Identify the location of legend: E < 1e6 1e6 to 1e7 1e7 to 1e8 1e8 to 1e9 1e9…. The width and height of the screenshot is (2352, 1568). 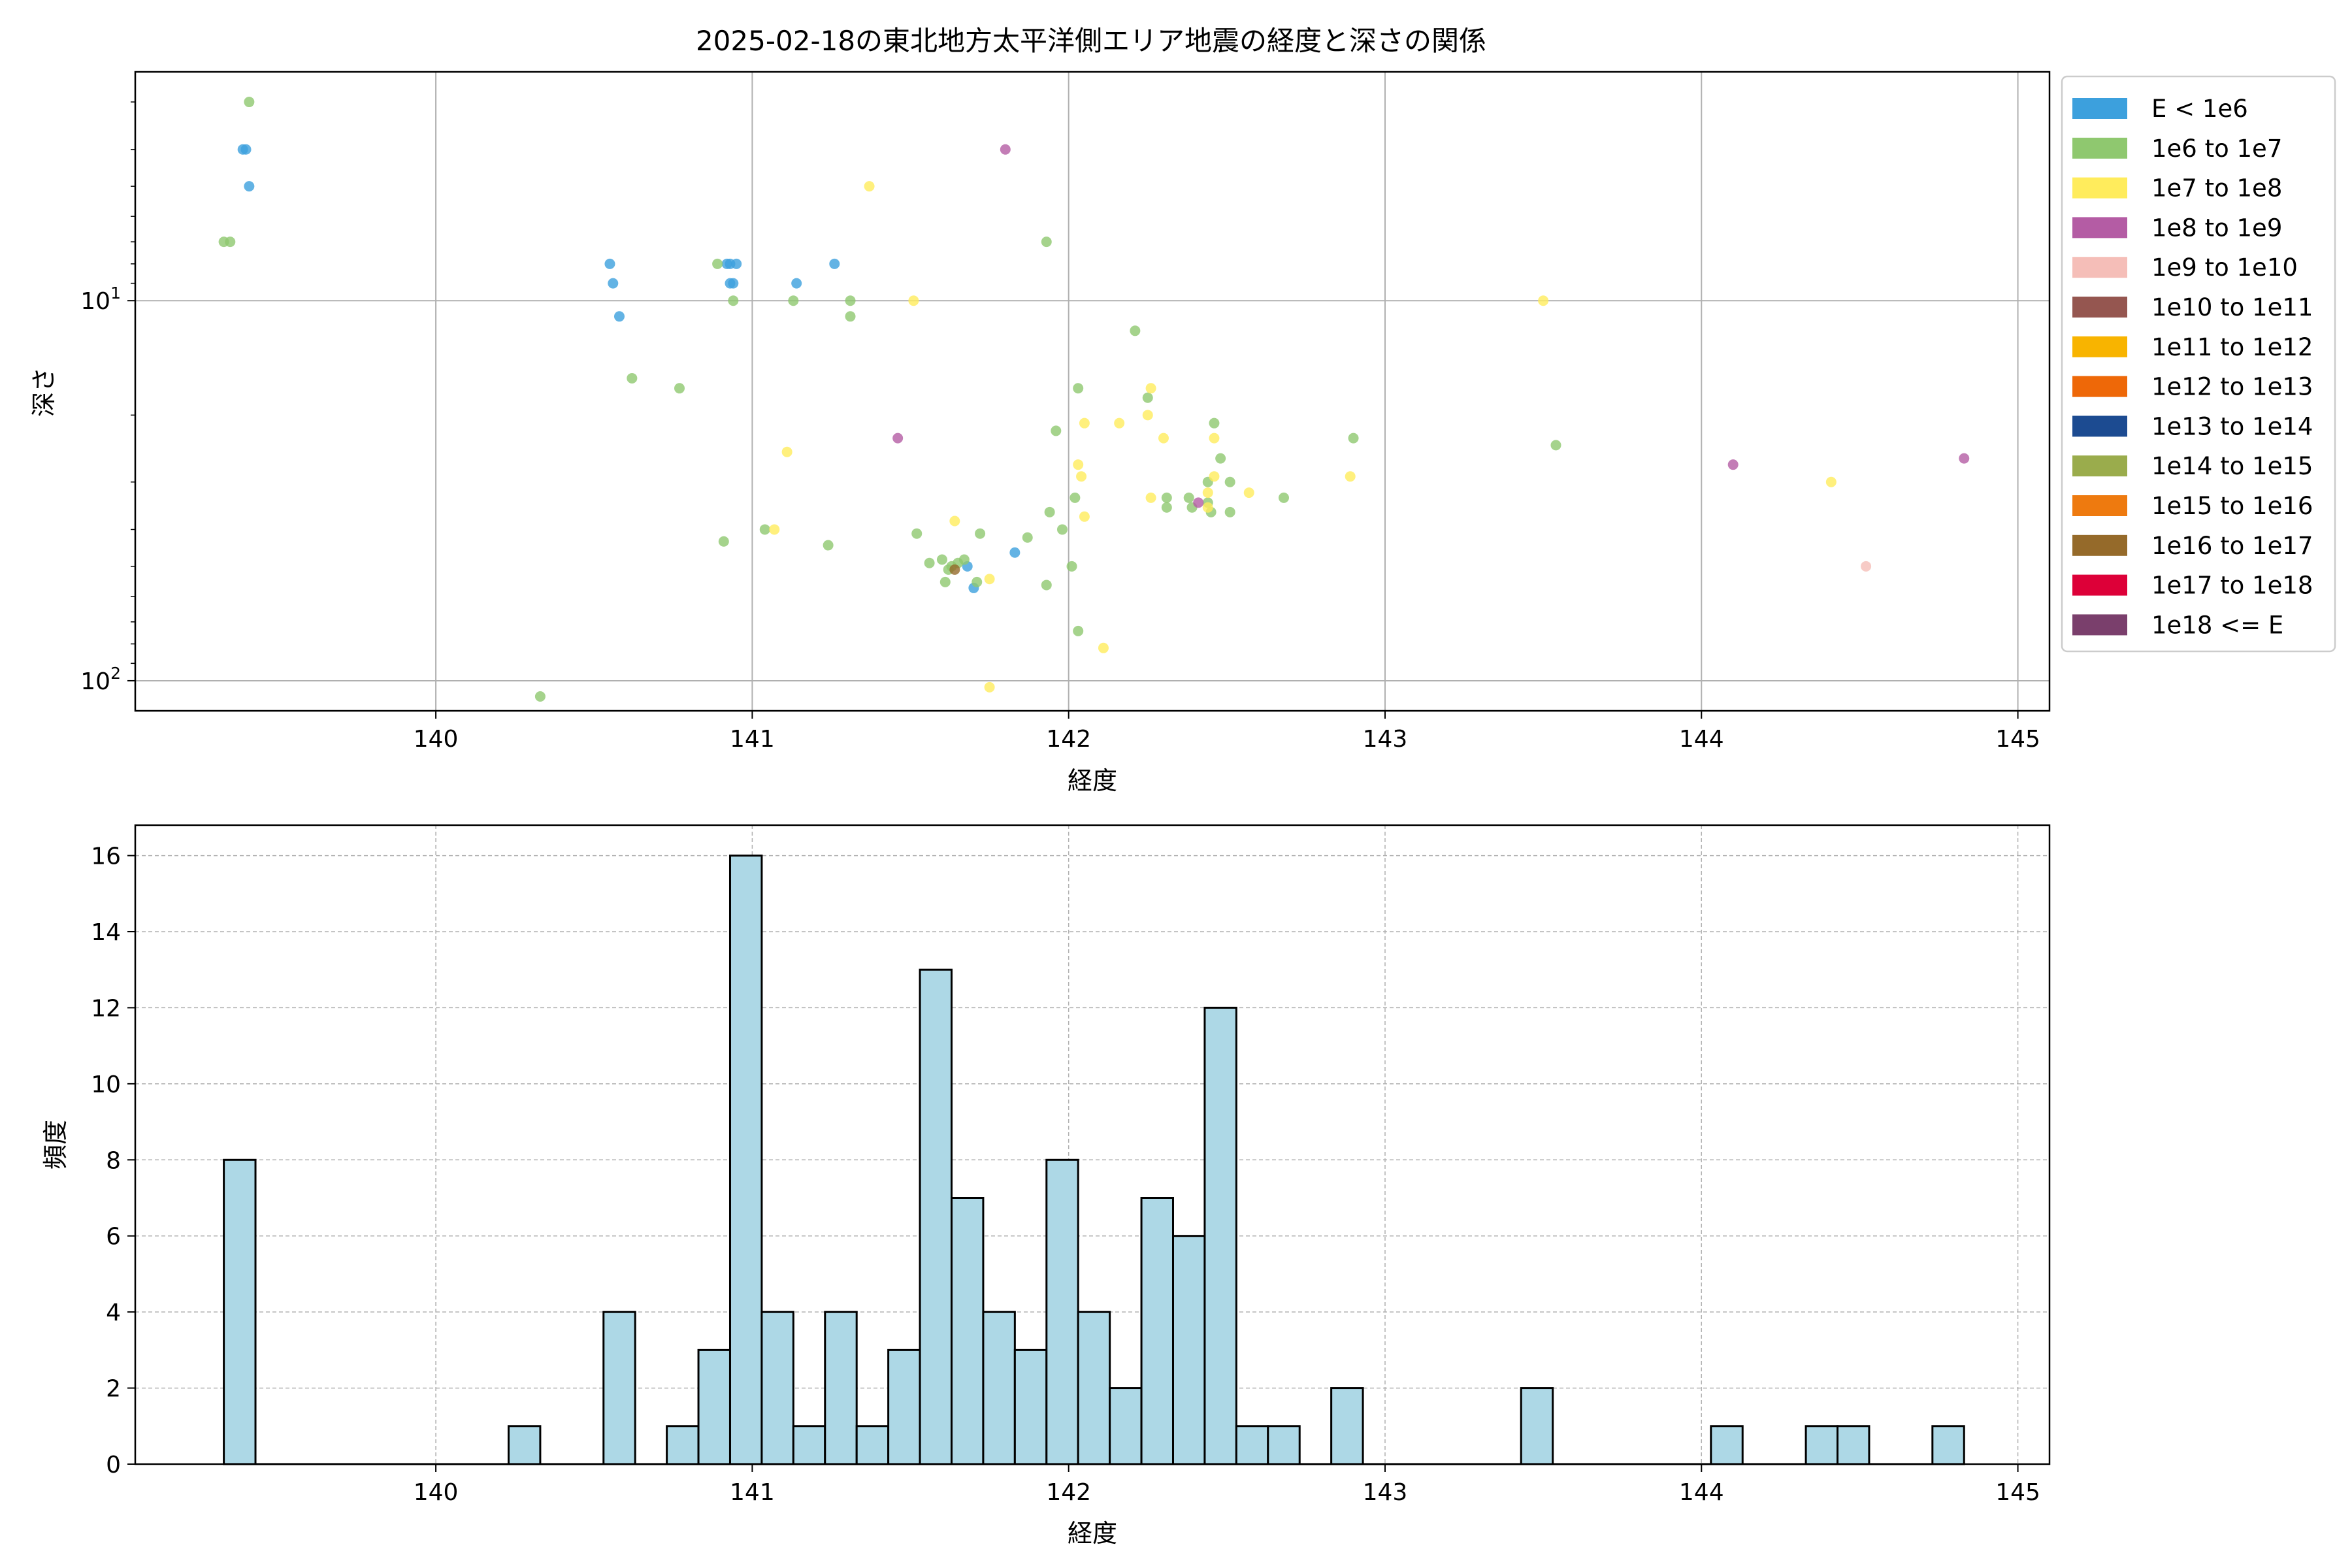
(2198, 364).